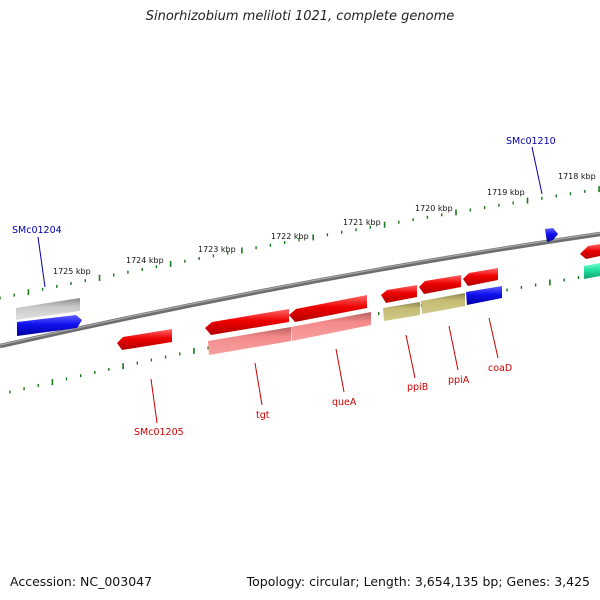 The width and height of the screenshot is (600, 600). What do you see at coordinates (72, 271) in the screenshot?
I see `tick-label: 1725 kbp` at bounding box center [72, 271].